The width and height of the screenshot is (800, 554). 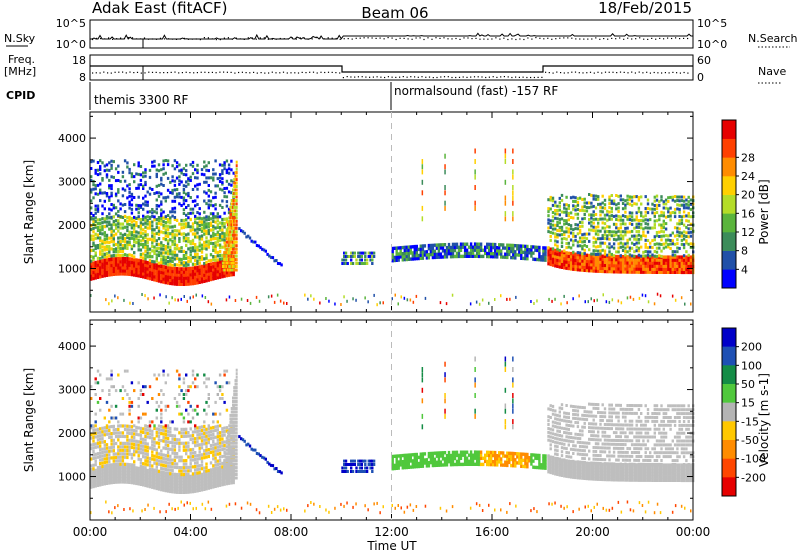 What do you see at coordinates (764, 211) in the screenshot?
I see `power-colorbar-label: Power [dB]` at bounding box center [764, 211].